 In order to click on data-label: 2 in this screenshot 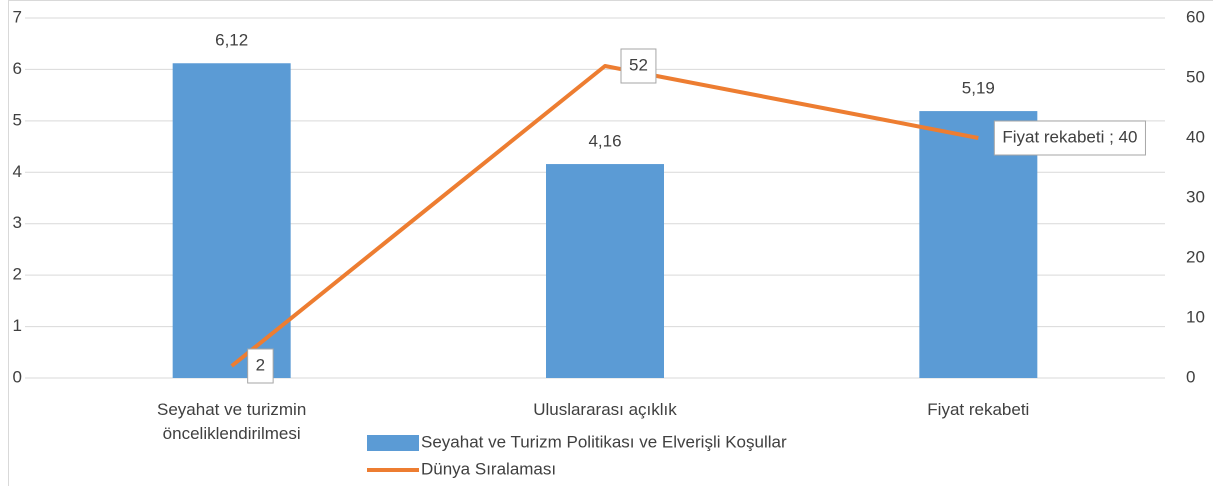, I will do `click(260, 364)`.